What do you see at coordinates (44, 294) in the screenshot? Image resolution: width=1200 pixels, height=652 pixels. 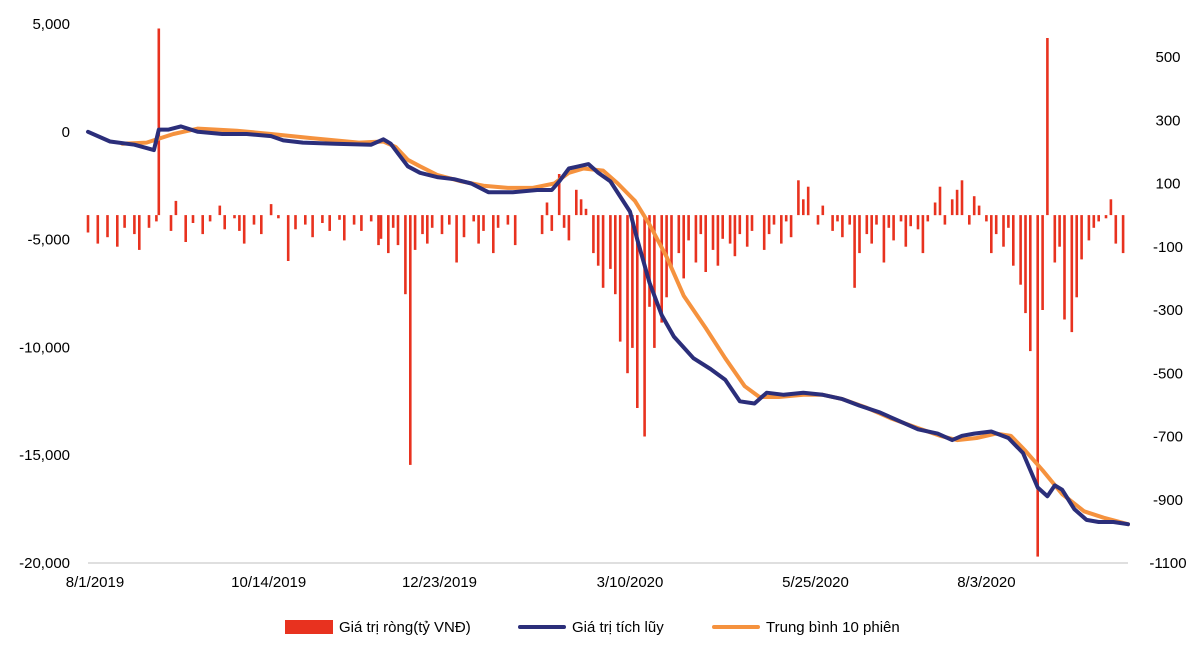 I see `y-axis-left: 5,000 0 -5,000 -10,000 -15,000 -20,000` at bounding box center [44, 294].